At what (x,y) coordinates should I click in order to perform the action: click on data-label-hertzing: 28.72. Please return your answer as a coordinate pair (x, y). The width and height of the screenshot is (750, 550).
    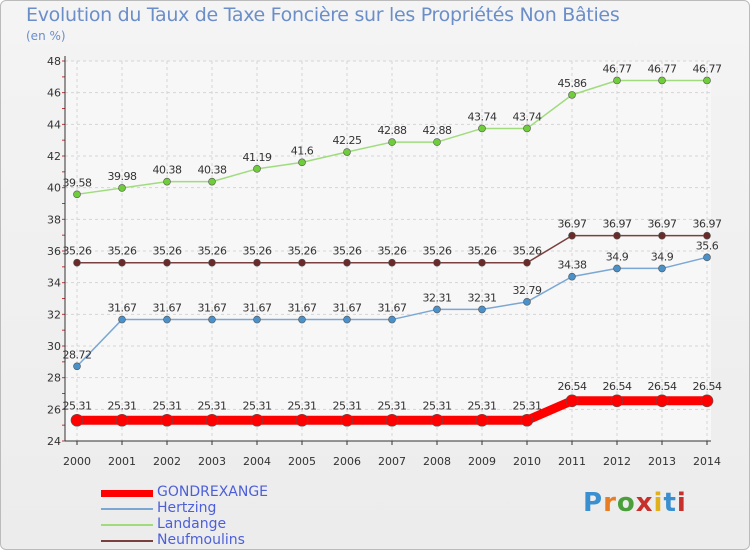
    Looking at the image, I should click on (77, 354).